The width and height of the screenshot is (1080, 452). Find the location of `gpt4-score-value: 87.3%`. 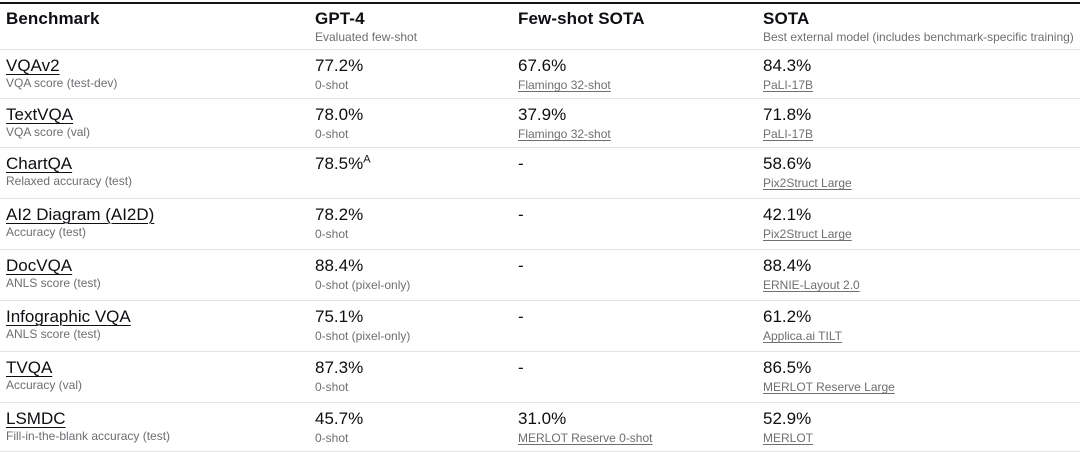

gpt4-score-value: 87.3% is located at coordinates (339, 367).